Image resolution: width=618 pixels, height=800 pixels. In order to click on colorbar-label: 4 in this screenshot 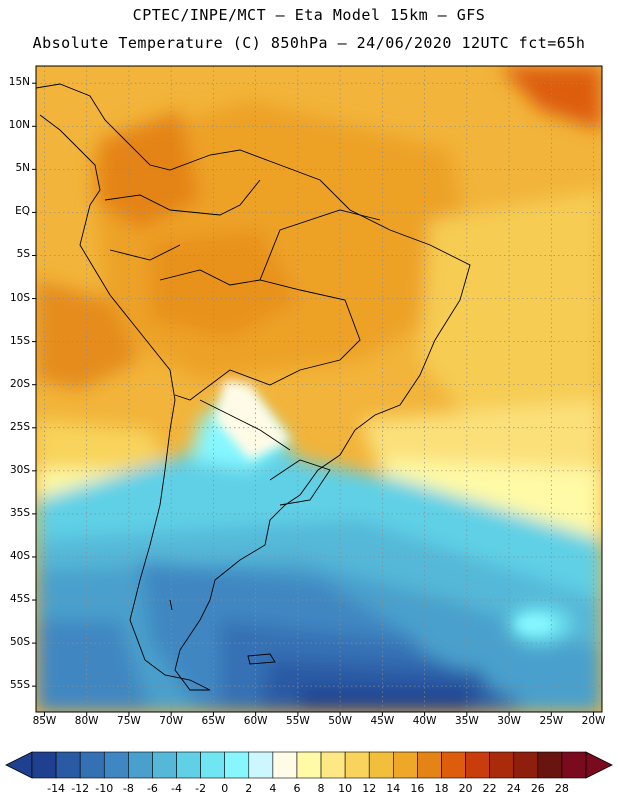, I will do `click(273, 788)`.